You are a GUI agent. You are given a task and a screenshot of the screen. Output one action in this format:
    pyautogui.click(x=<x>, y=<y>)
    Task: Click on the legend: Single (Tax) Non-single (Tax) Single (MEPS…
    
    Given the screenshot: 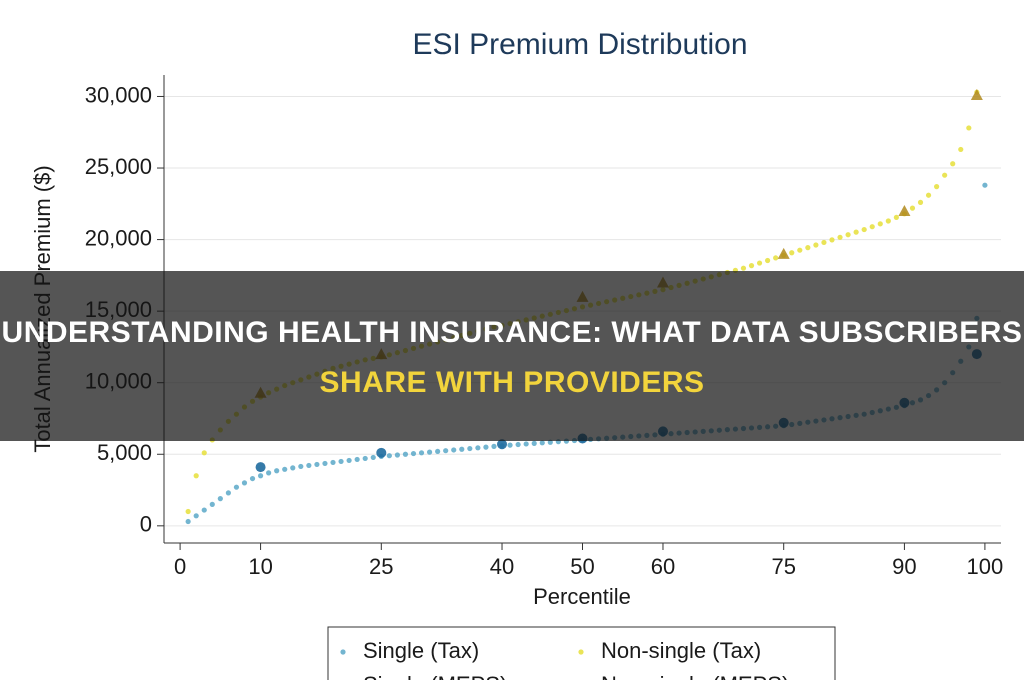 What is the action you would take?
    pyautogui.click(x=564, y=659)
    